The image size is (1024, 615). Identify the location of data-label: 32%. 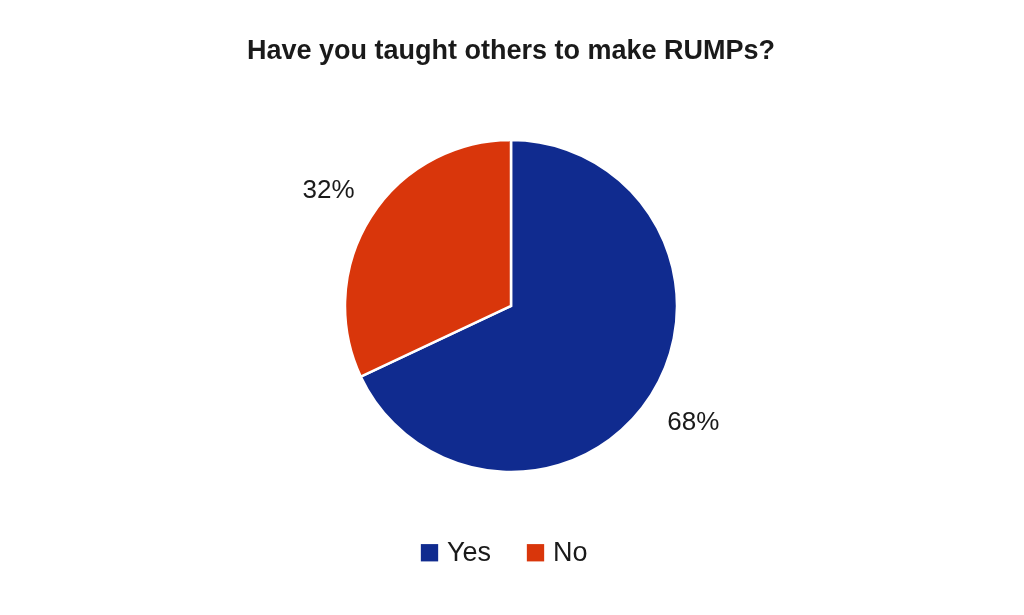
(328, 189).